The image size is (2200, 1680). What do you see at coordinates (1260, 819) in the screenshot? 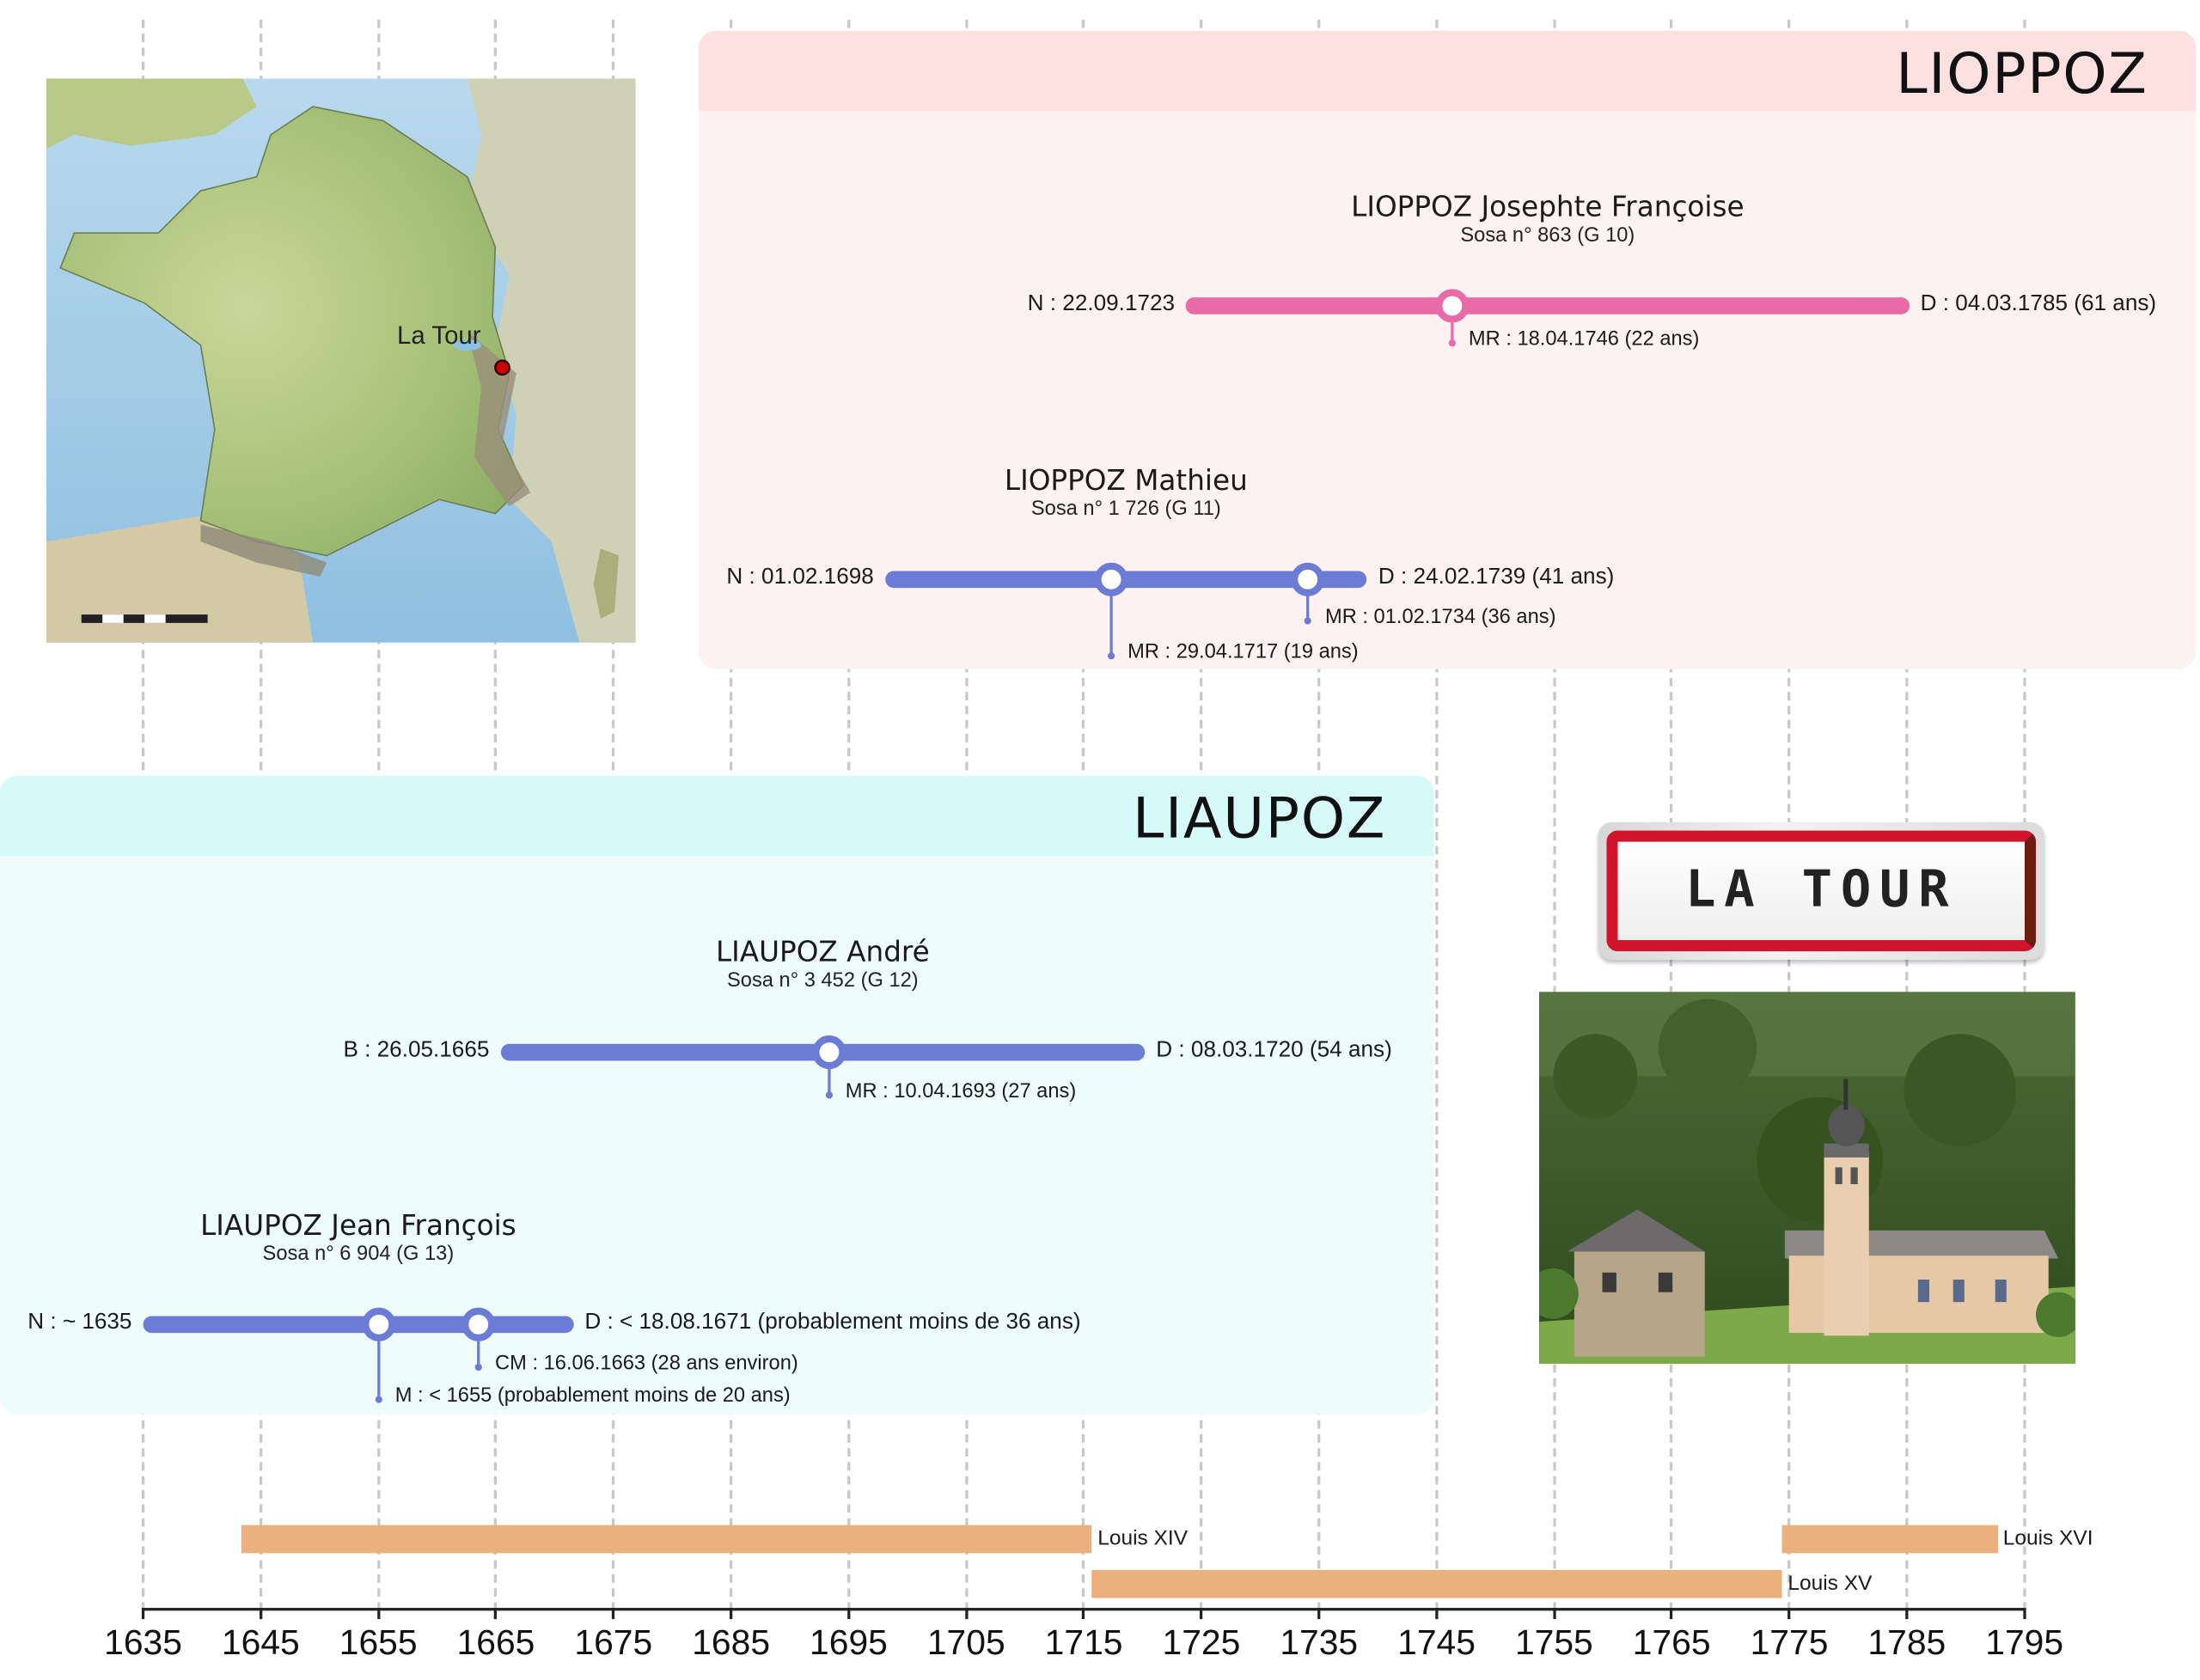
I see `family-name: LIAUPOZ` at bounding box center [1260, 819].